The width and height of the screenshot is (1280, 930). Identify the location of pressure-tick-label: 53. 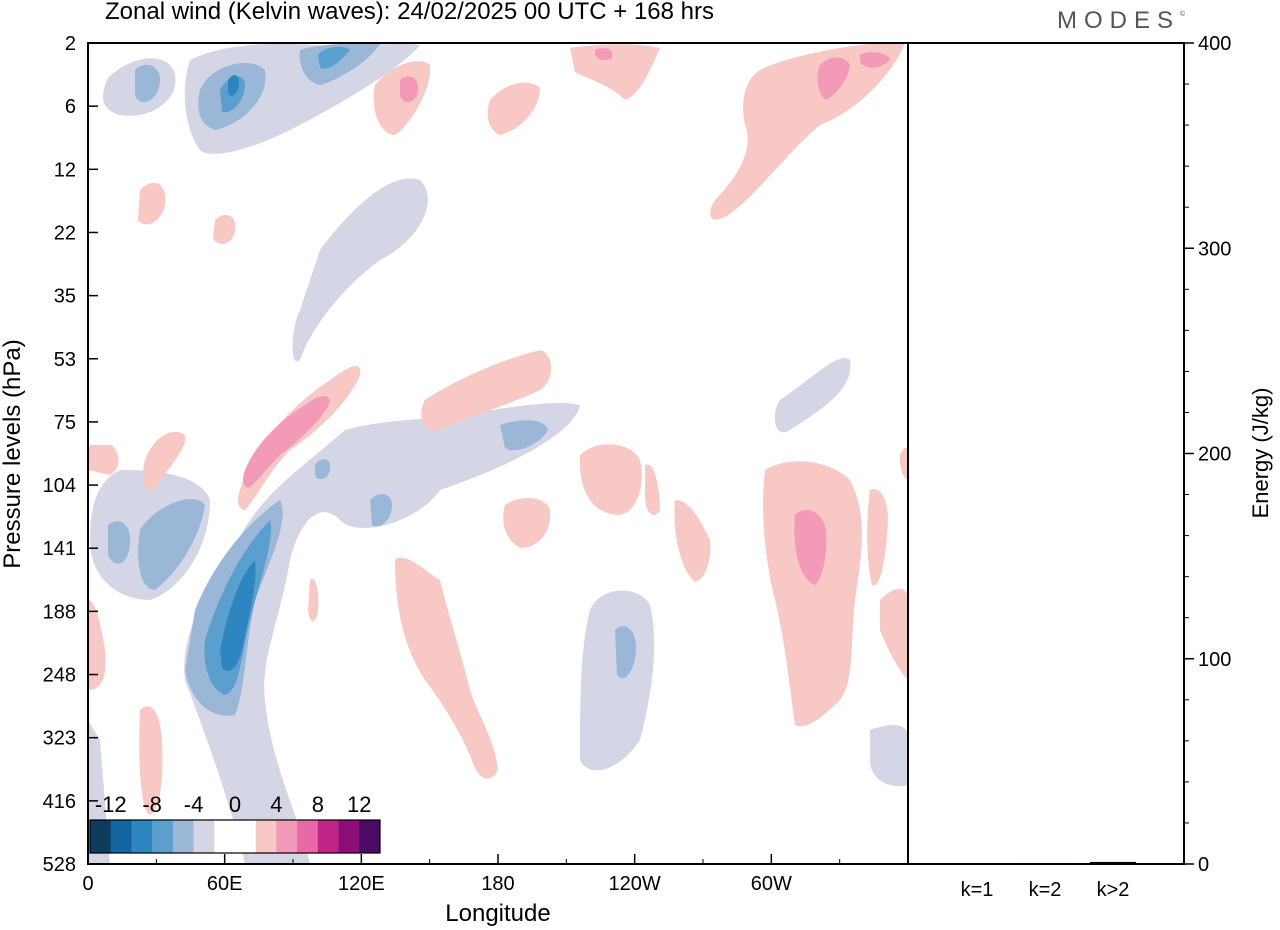
(65, 360).